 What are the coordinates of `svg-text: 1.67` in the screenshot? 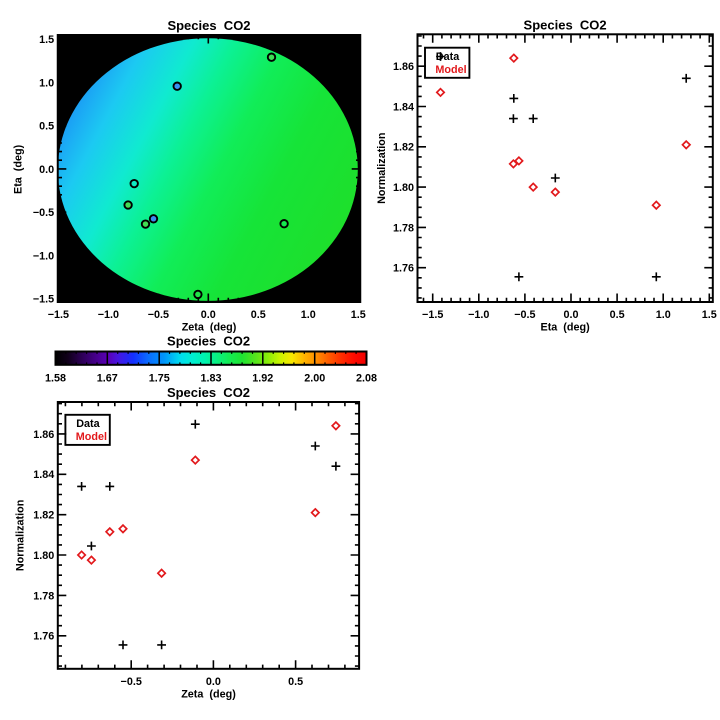 It's located at (107, 378).